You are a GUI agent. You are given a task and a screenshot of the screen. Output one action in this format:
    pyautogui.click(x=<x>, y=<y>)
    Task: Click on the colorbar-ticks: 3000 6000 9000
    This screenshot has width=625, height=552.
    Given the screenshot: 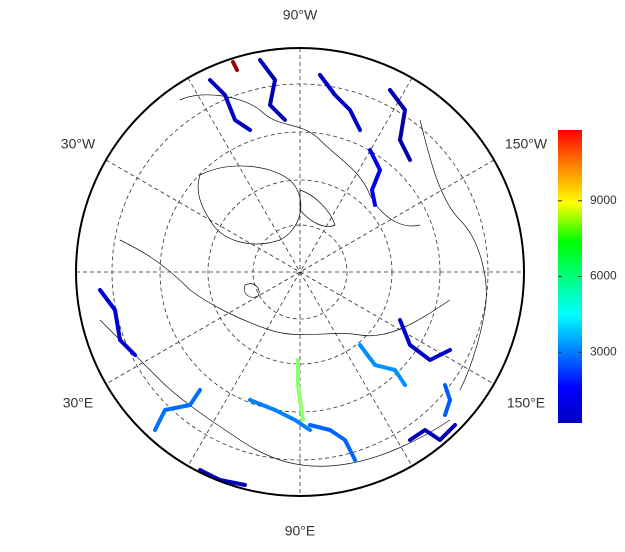 What is the action you would take?
    pyautogui.click(x=587, y=275)
    